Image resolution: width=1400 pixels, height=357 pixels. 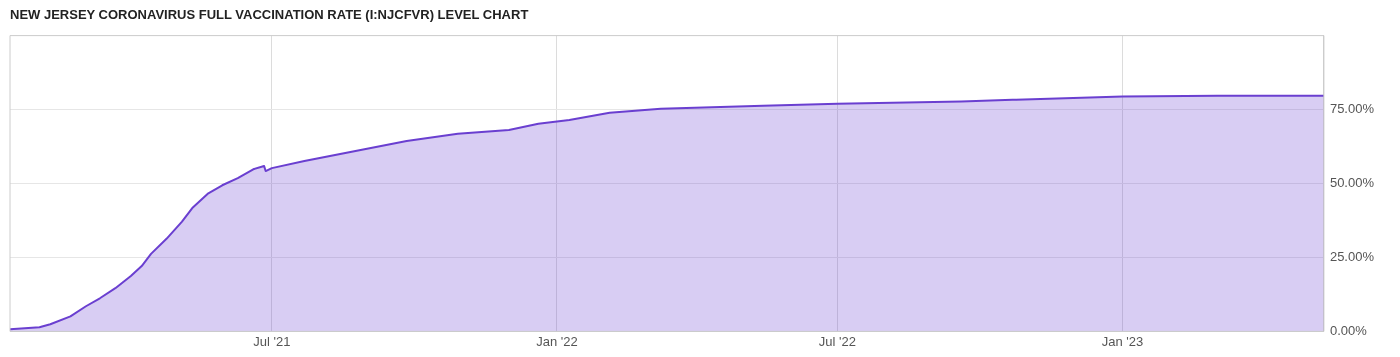 What do you see at coordinates (269, 15) in the screenshot?
I see `chart-title: NEW JERSEY CORONAVIRUS FULL VACCINATION RATE (I:NJCFVR) LEVEL CHART` at bounding box center [269, 15].